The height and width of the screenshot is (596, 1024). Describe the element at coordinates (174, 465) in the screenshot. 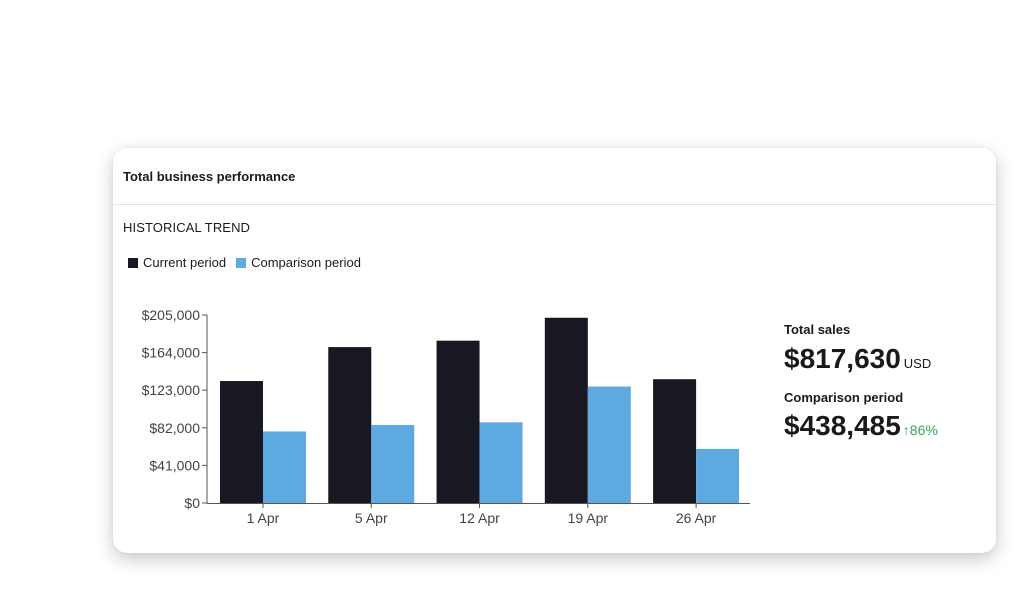

I see `y-tick-label: $41,000` at that location.